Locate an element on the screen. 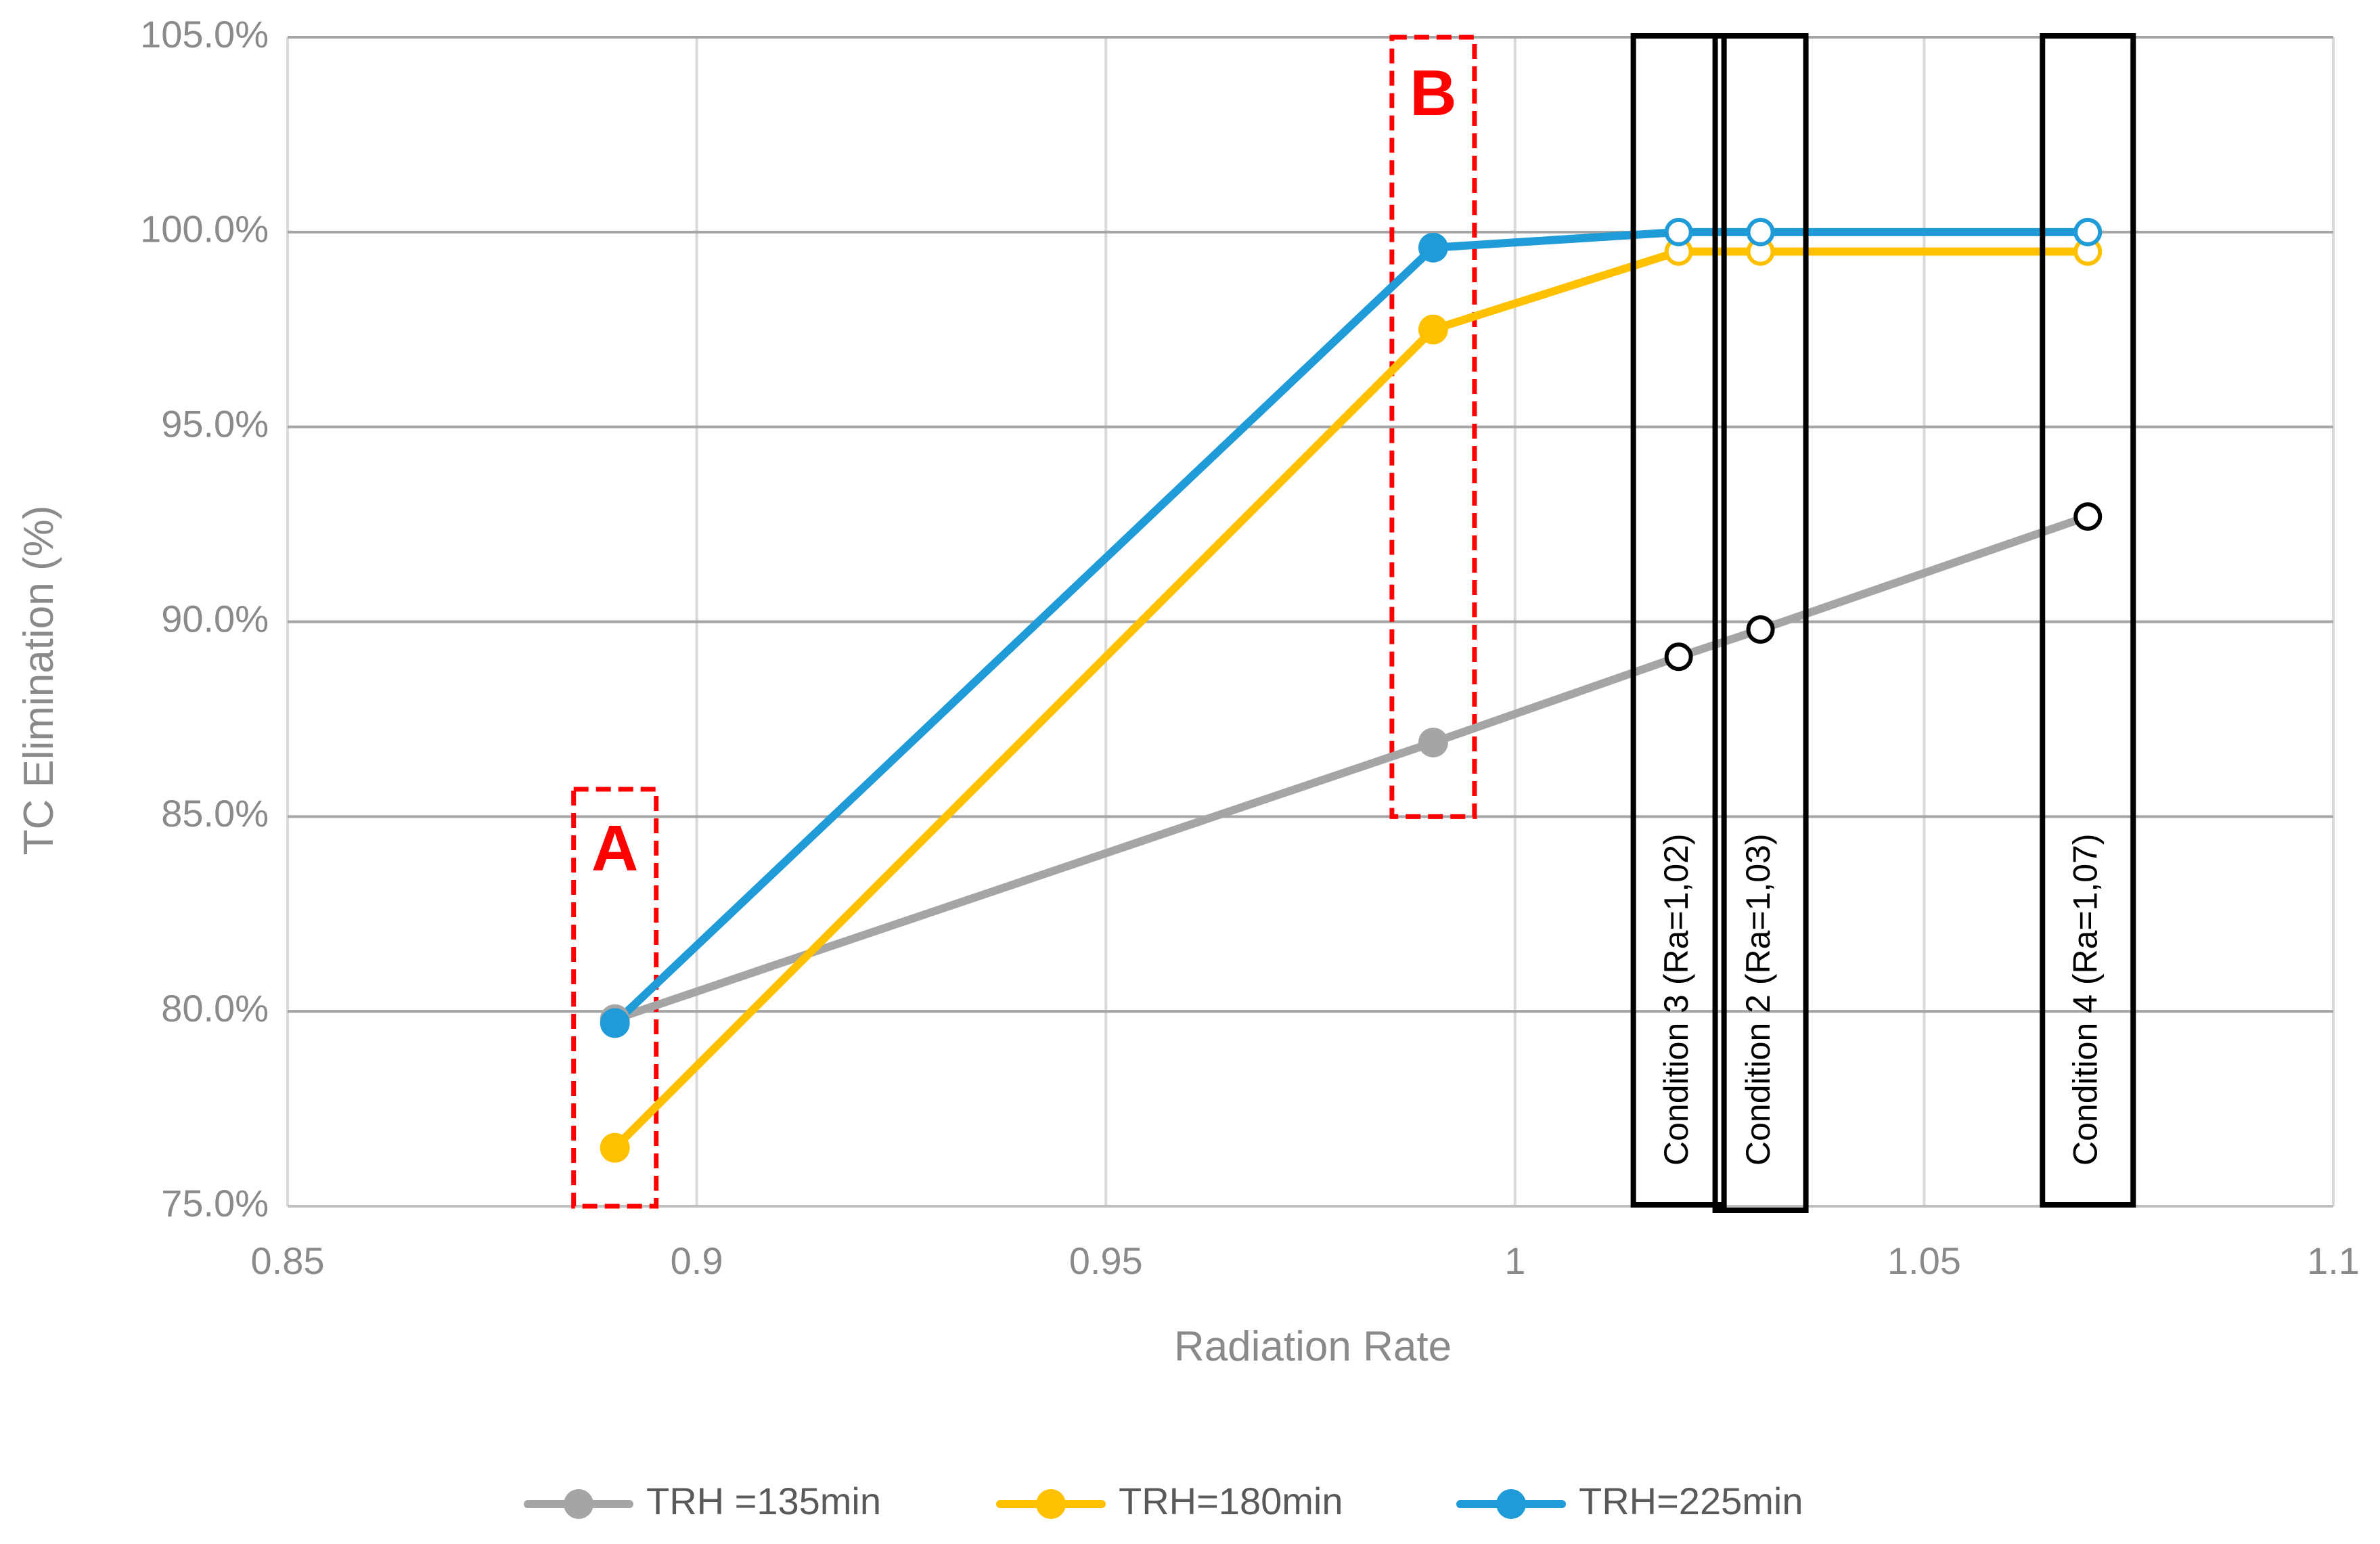 Image resolution: width=2380 pixels, height=1544 pixels. x-axis-title: Radiation Rate is located at coordinates (1313, 1346).